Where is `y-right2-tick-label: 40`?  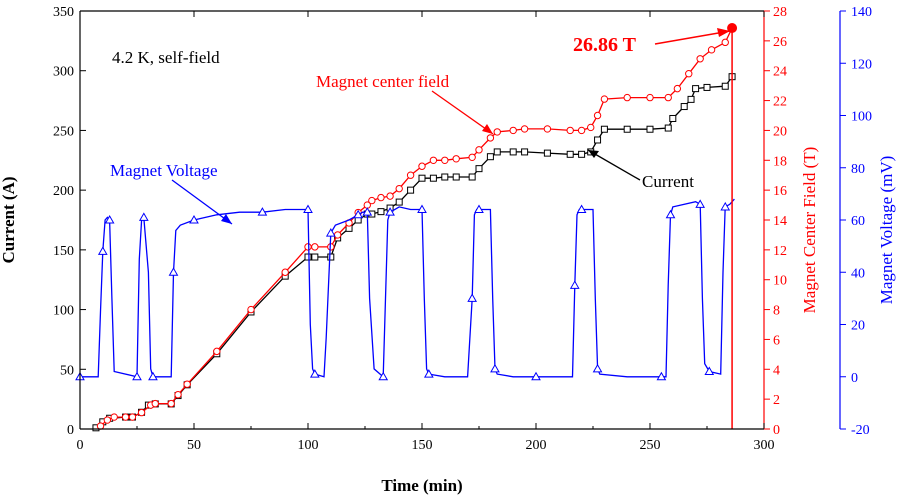 y-right2-tick-label: 40 is located at coordinates (858, 273).